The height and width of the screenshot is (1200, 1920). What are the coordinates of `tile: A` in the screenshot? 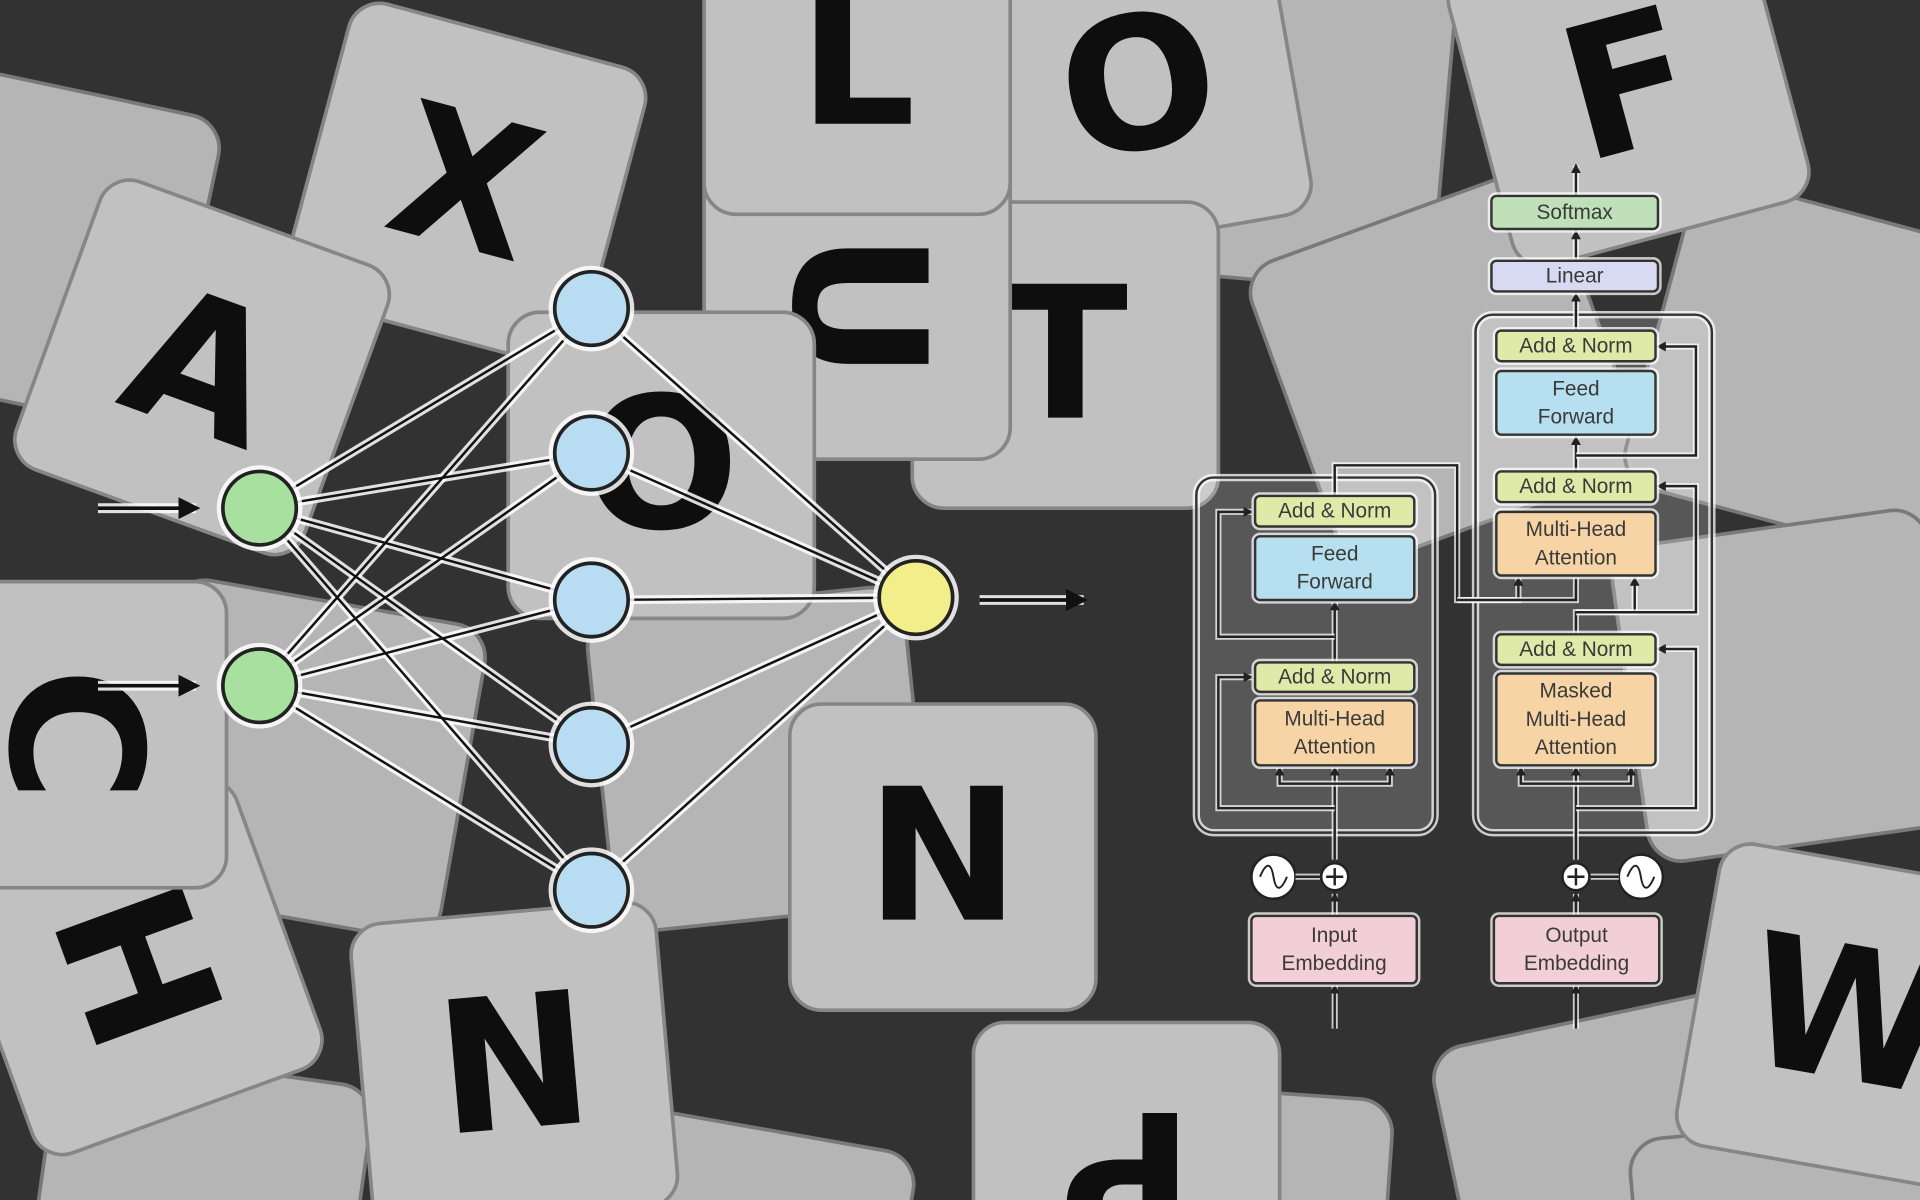 It's located at (202, 367).